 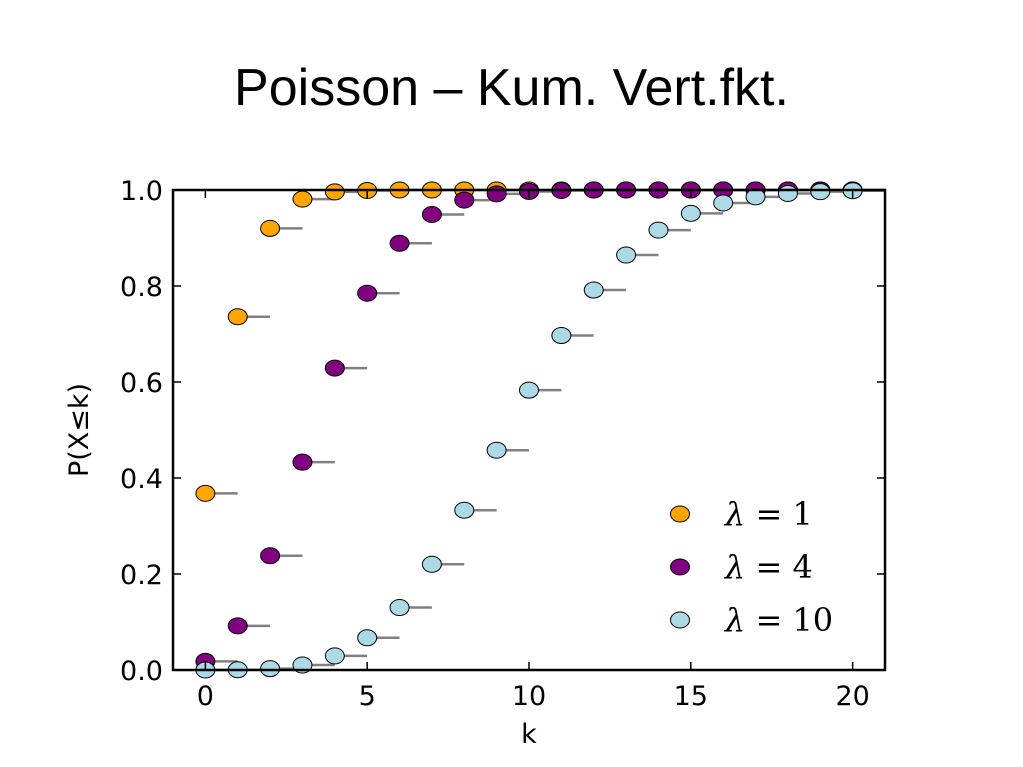 What do you see at coordinates (511, 88) in the screenshot?
I see `slide-title: Poisson – Kum. Vert.fkt.` at bounding box center [511, 88].